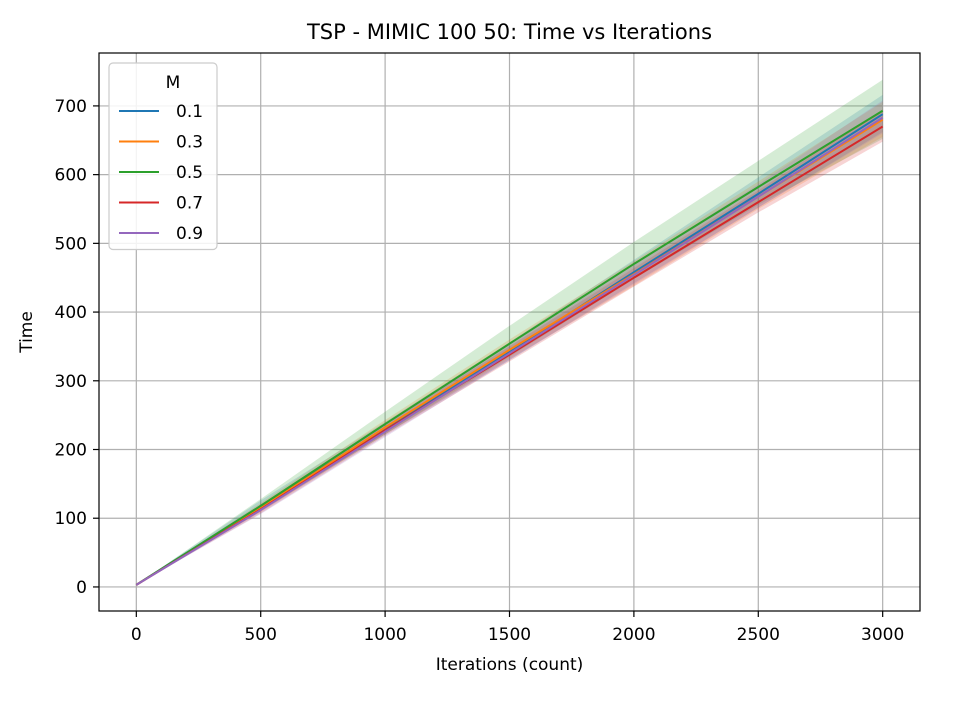  I want to click on legend: M 0.1 0.3 0.5 0.7 0.9, so click(163, 156).